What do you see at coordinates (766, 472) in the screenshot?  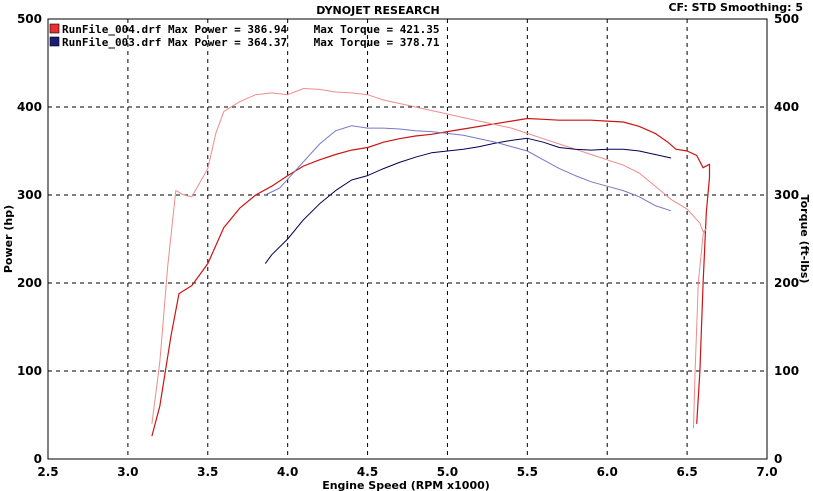 I see `x-tick-label: 7.0` at bounding box center [766, 472].